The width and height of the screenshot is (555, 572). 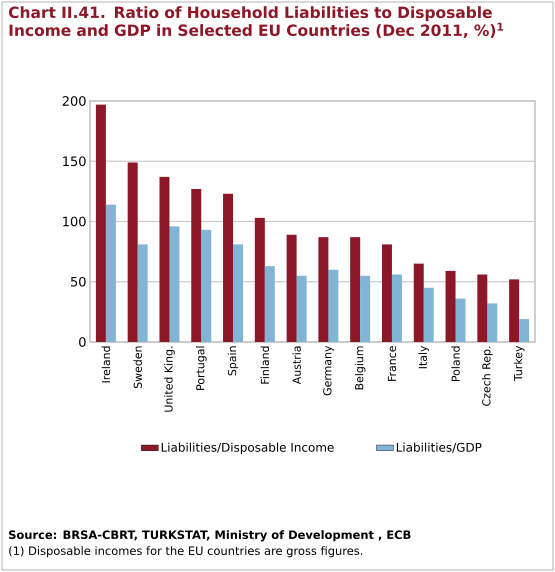 I want to click on x-tick-label: Czech Rep., so click(x=487, y=376).